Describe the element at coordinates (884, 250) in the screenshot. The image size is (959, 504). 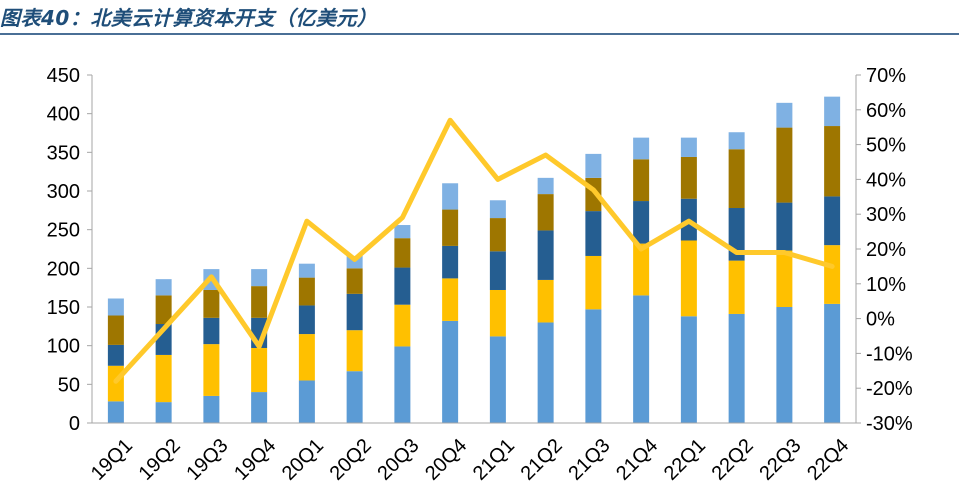
I see `y-axis-right-labels: -30% -20% -10% 0% 10% 20% 30% 40% 50% 60% 70%` at that location.